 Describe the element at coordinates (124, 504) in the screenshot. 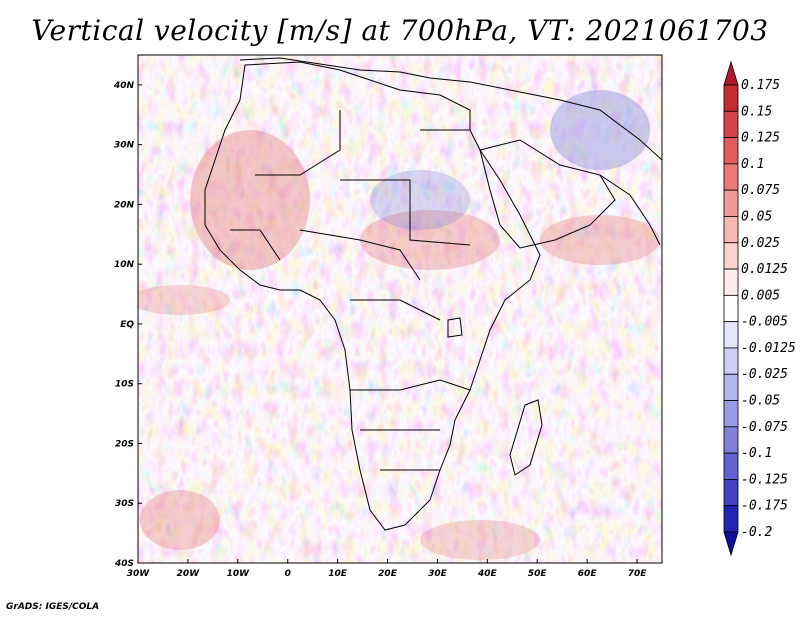

I see `lat-tick-label: 30S` at that location.